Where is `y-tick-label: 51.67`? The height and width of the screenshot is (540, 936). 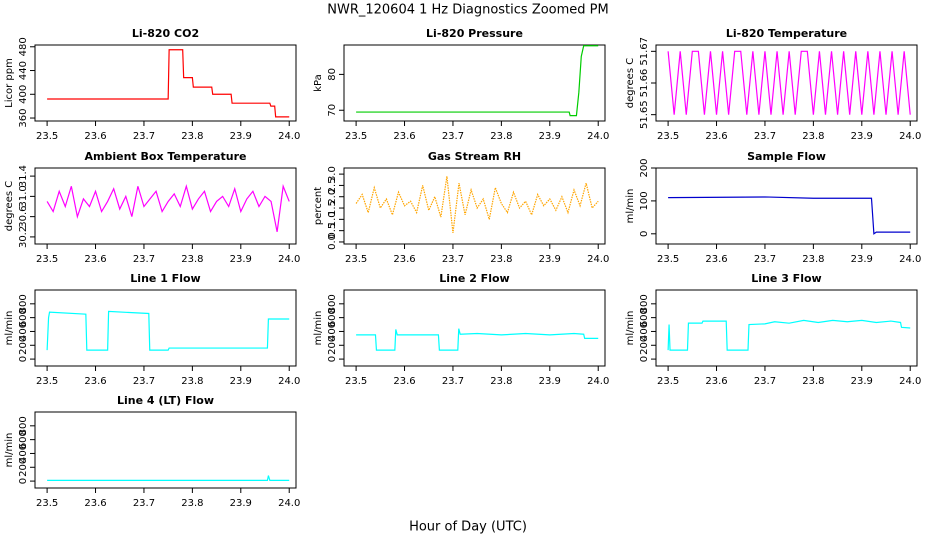 y-tick-label: 51.67 is located at coordinates (644, 51).